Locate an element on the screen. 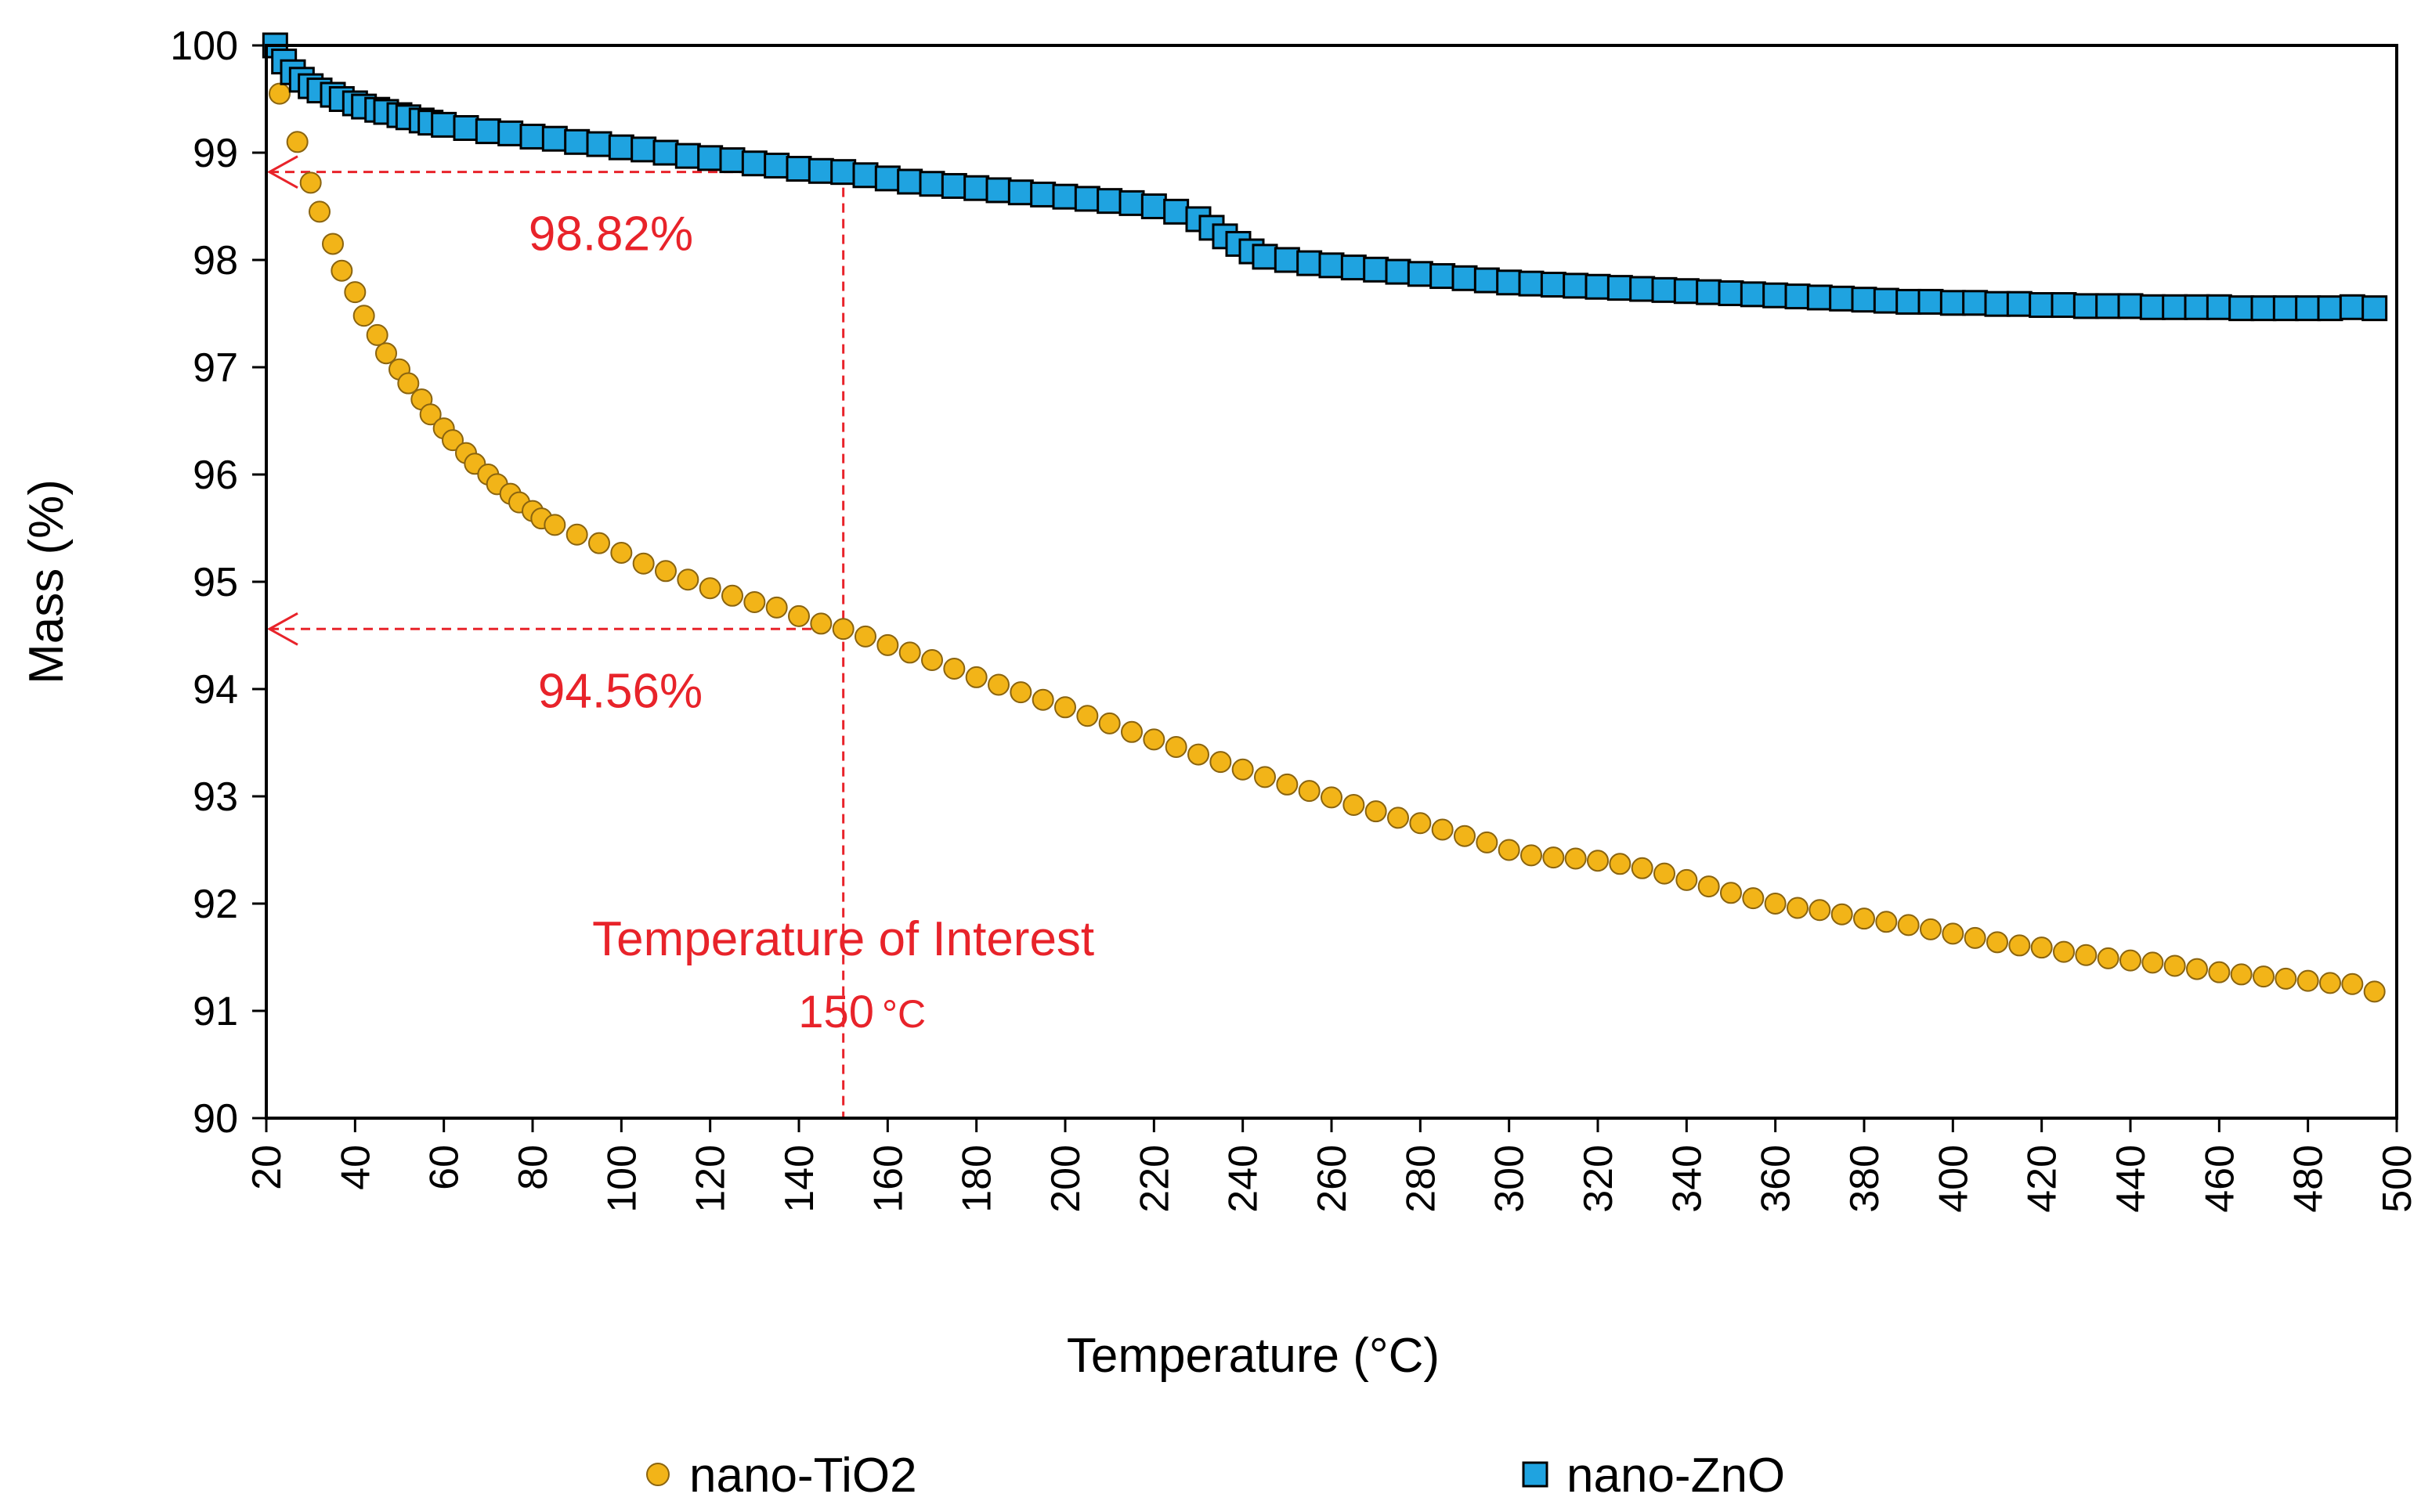 The image size is (2421, 1512). y-tick-label: 94 is located at coordinates (215, 690).